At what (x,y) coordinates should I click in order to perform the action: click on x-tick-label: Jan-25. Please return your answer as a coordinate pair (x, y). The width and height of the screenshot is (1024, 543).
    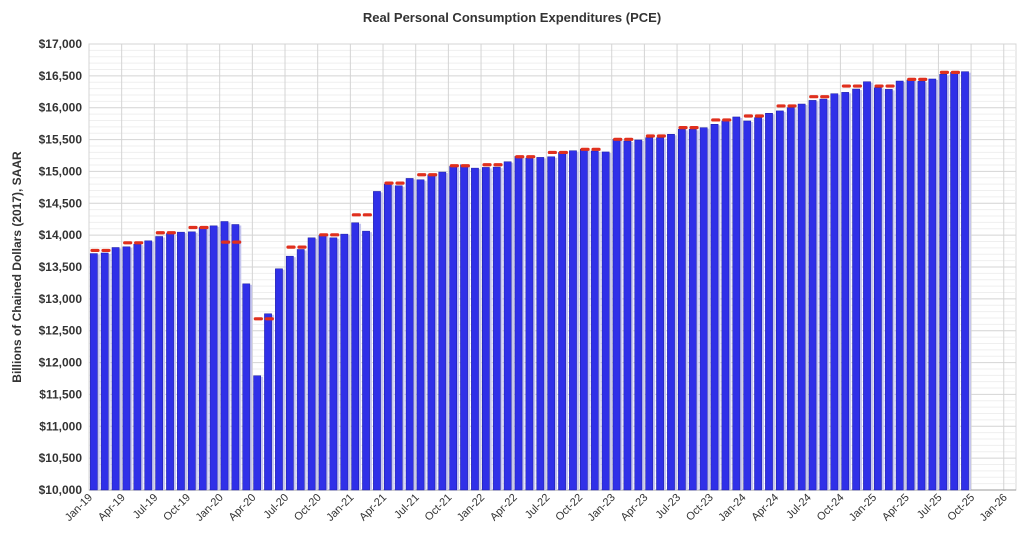
    Looking at the image, I should click on (863, 508).